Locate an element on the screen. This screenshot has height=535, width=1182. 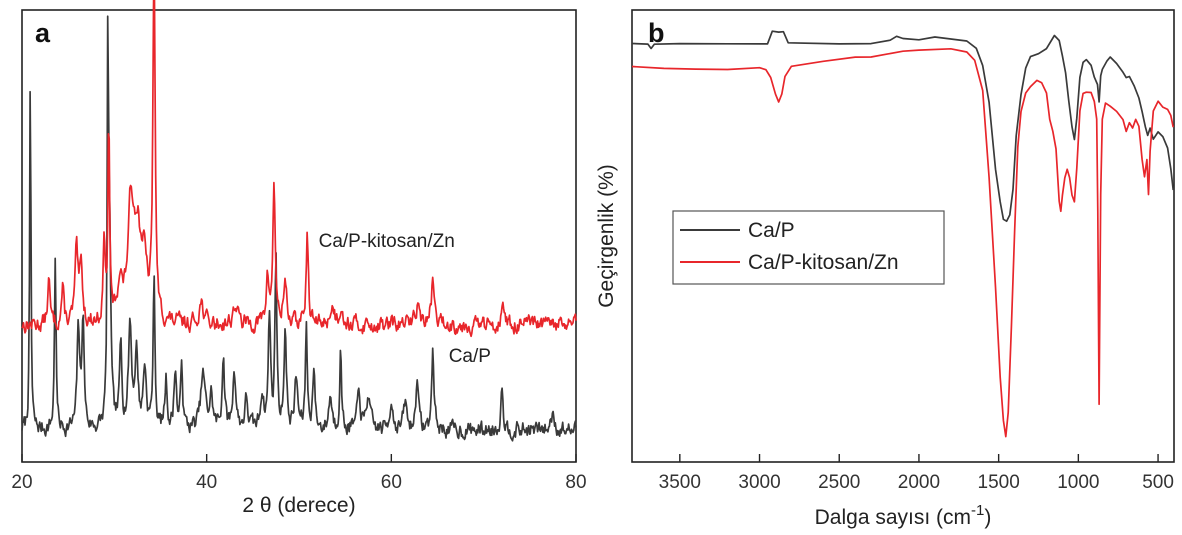
panel-b-label: b is located at coordinates (656, 33).